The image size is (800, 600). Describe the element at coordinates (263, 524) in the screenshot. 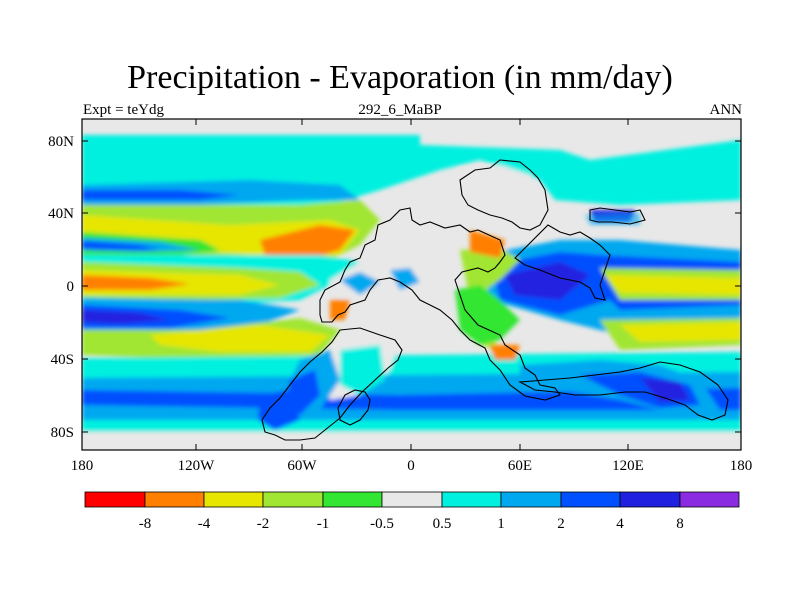

I see `colorbar-label: -2` at that location.